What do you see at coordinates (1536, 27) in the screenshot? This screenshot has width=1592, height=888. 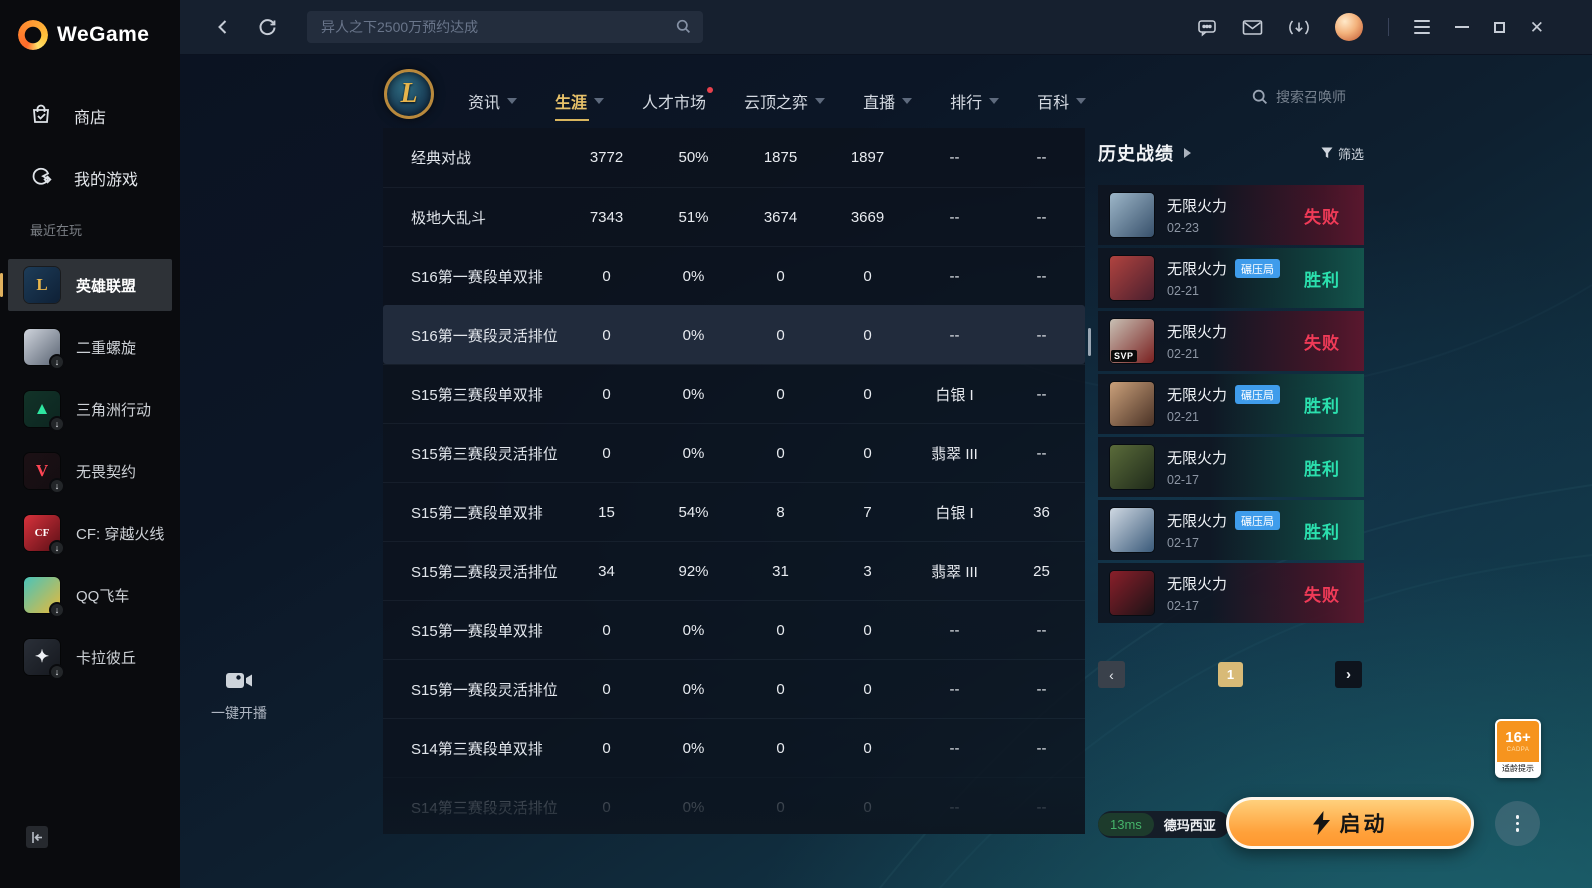 I see `close-button: ✕` at bounding box center [1536, 27].